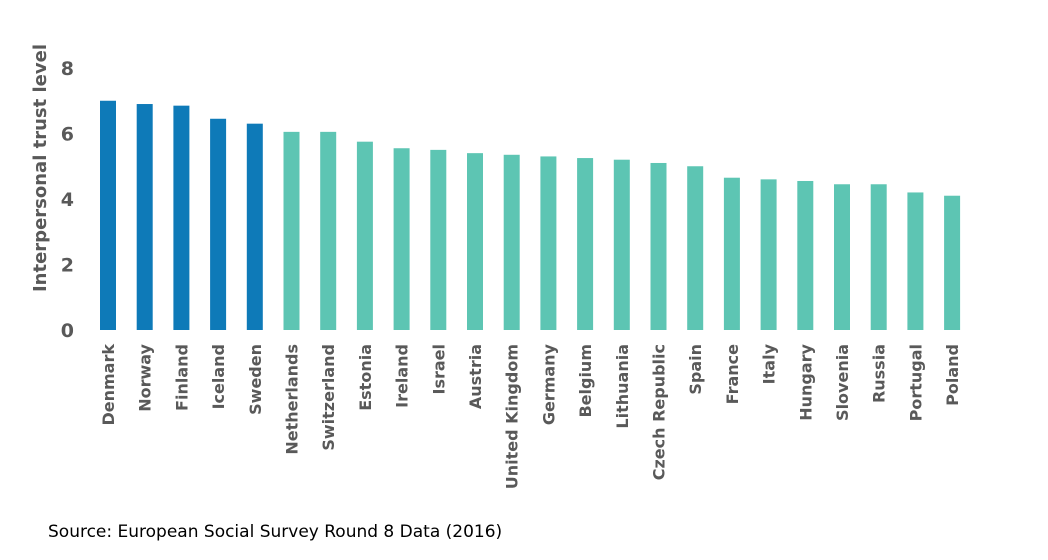 The image size is (1048, 560). What do you see at coordinates (67, 135) in the screenshot?
I see `y-tick-label: 6` at bounding box center [67, 135].